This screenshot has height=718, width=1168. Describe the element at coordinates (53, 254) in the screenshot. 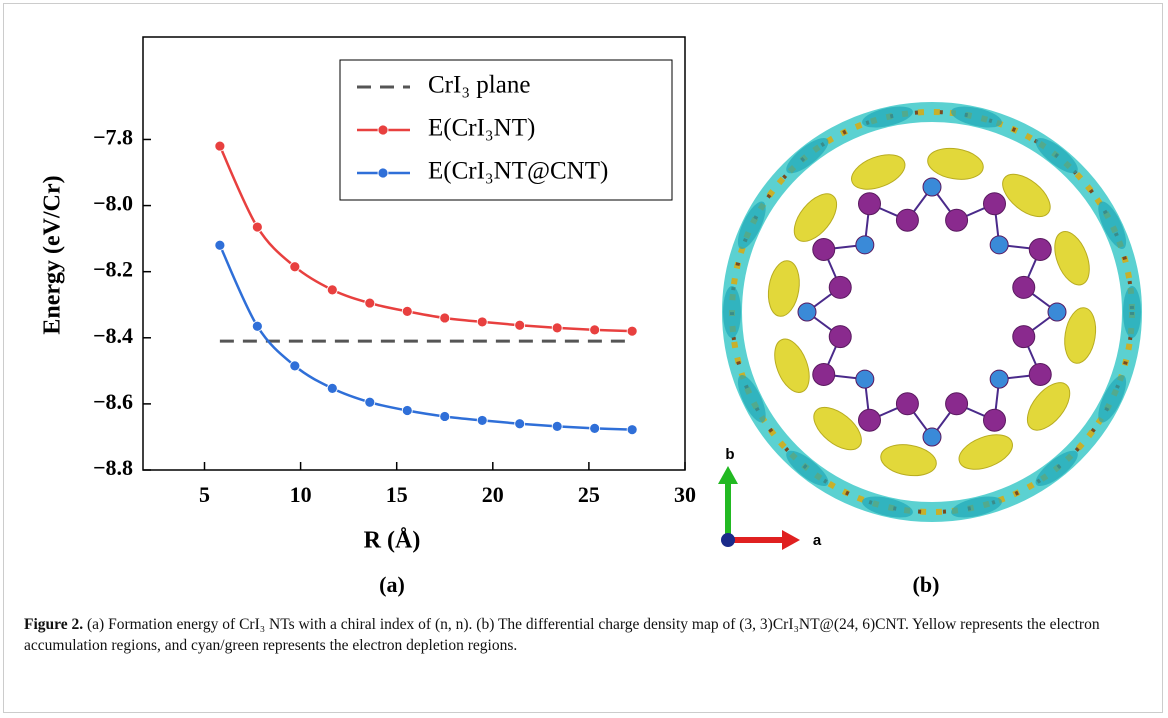

I see `y-axis-title: Energy (eV/Cr)` at that location.